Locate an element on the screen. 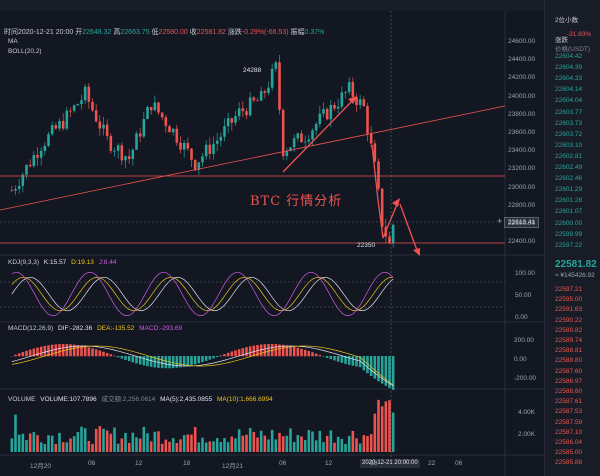  time-tick: 06 is located at coordinates (92, 463).